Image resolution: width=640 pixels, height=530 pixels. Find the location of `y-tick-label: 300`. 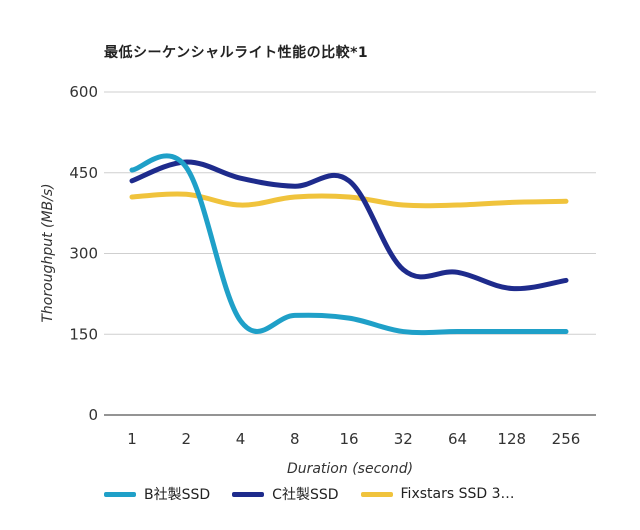

y-tick-label: 300 is located at coordinates (83, 254).